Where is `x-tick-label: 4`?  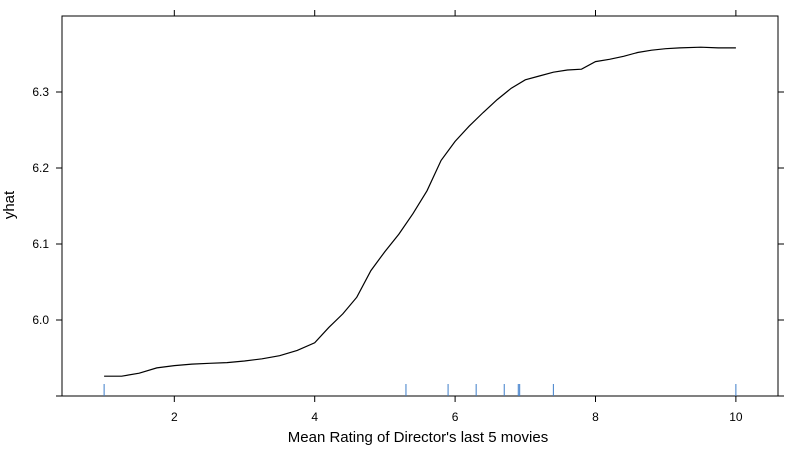
x-tick-label: 4 is located at coordinates (314, 417).